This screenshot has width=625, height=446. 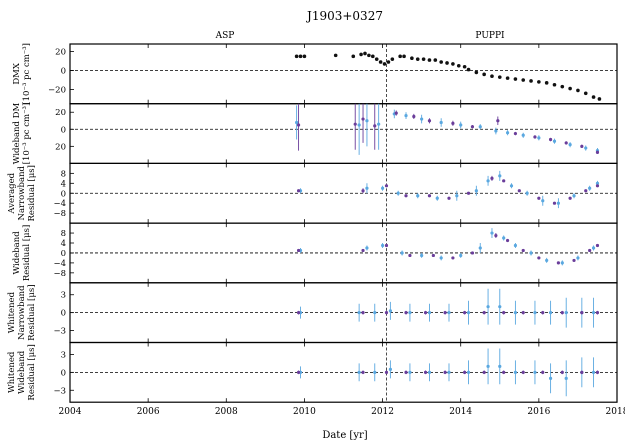 What do you see at coordinates (63, 296) in the screenshot?
I see `y-tick-label: 3` at bounding box center [63, 296].